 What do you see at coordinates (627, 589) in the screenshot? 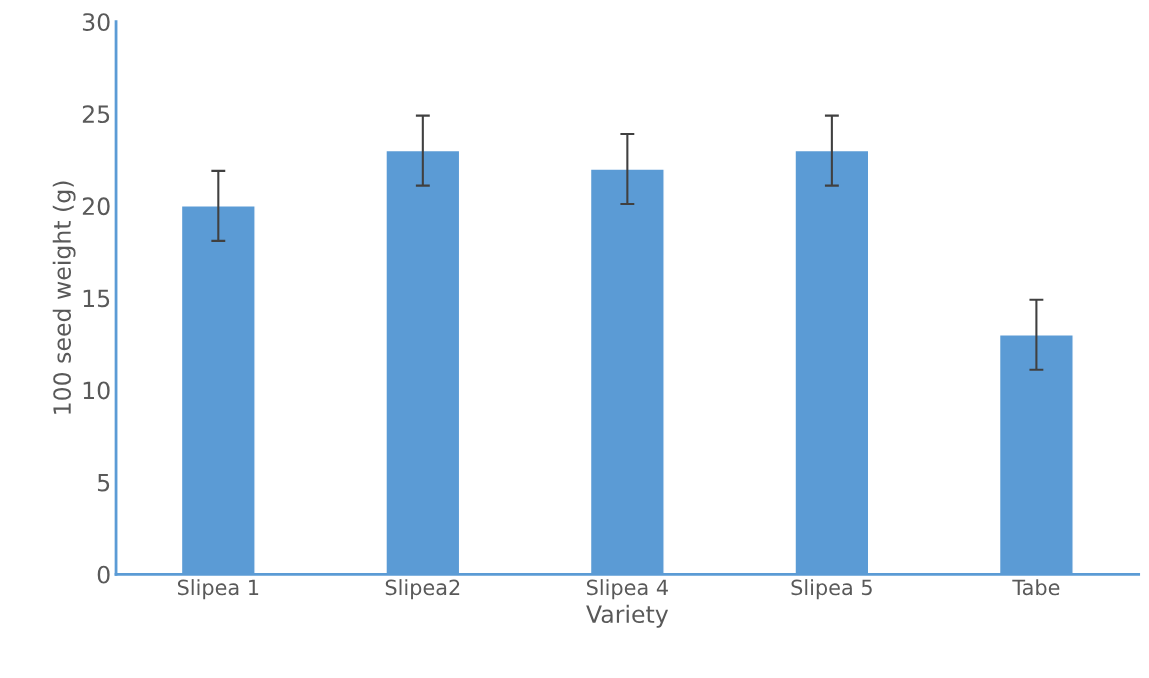
I see `x-tick-label: Slipea 4` at bounding box center [627, 589].